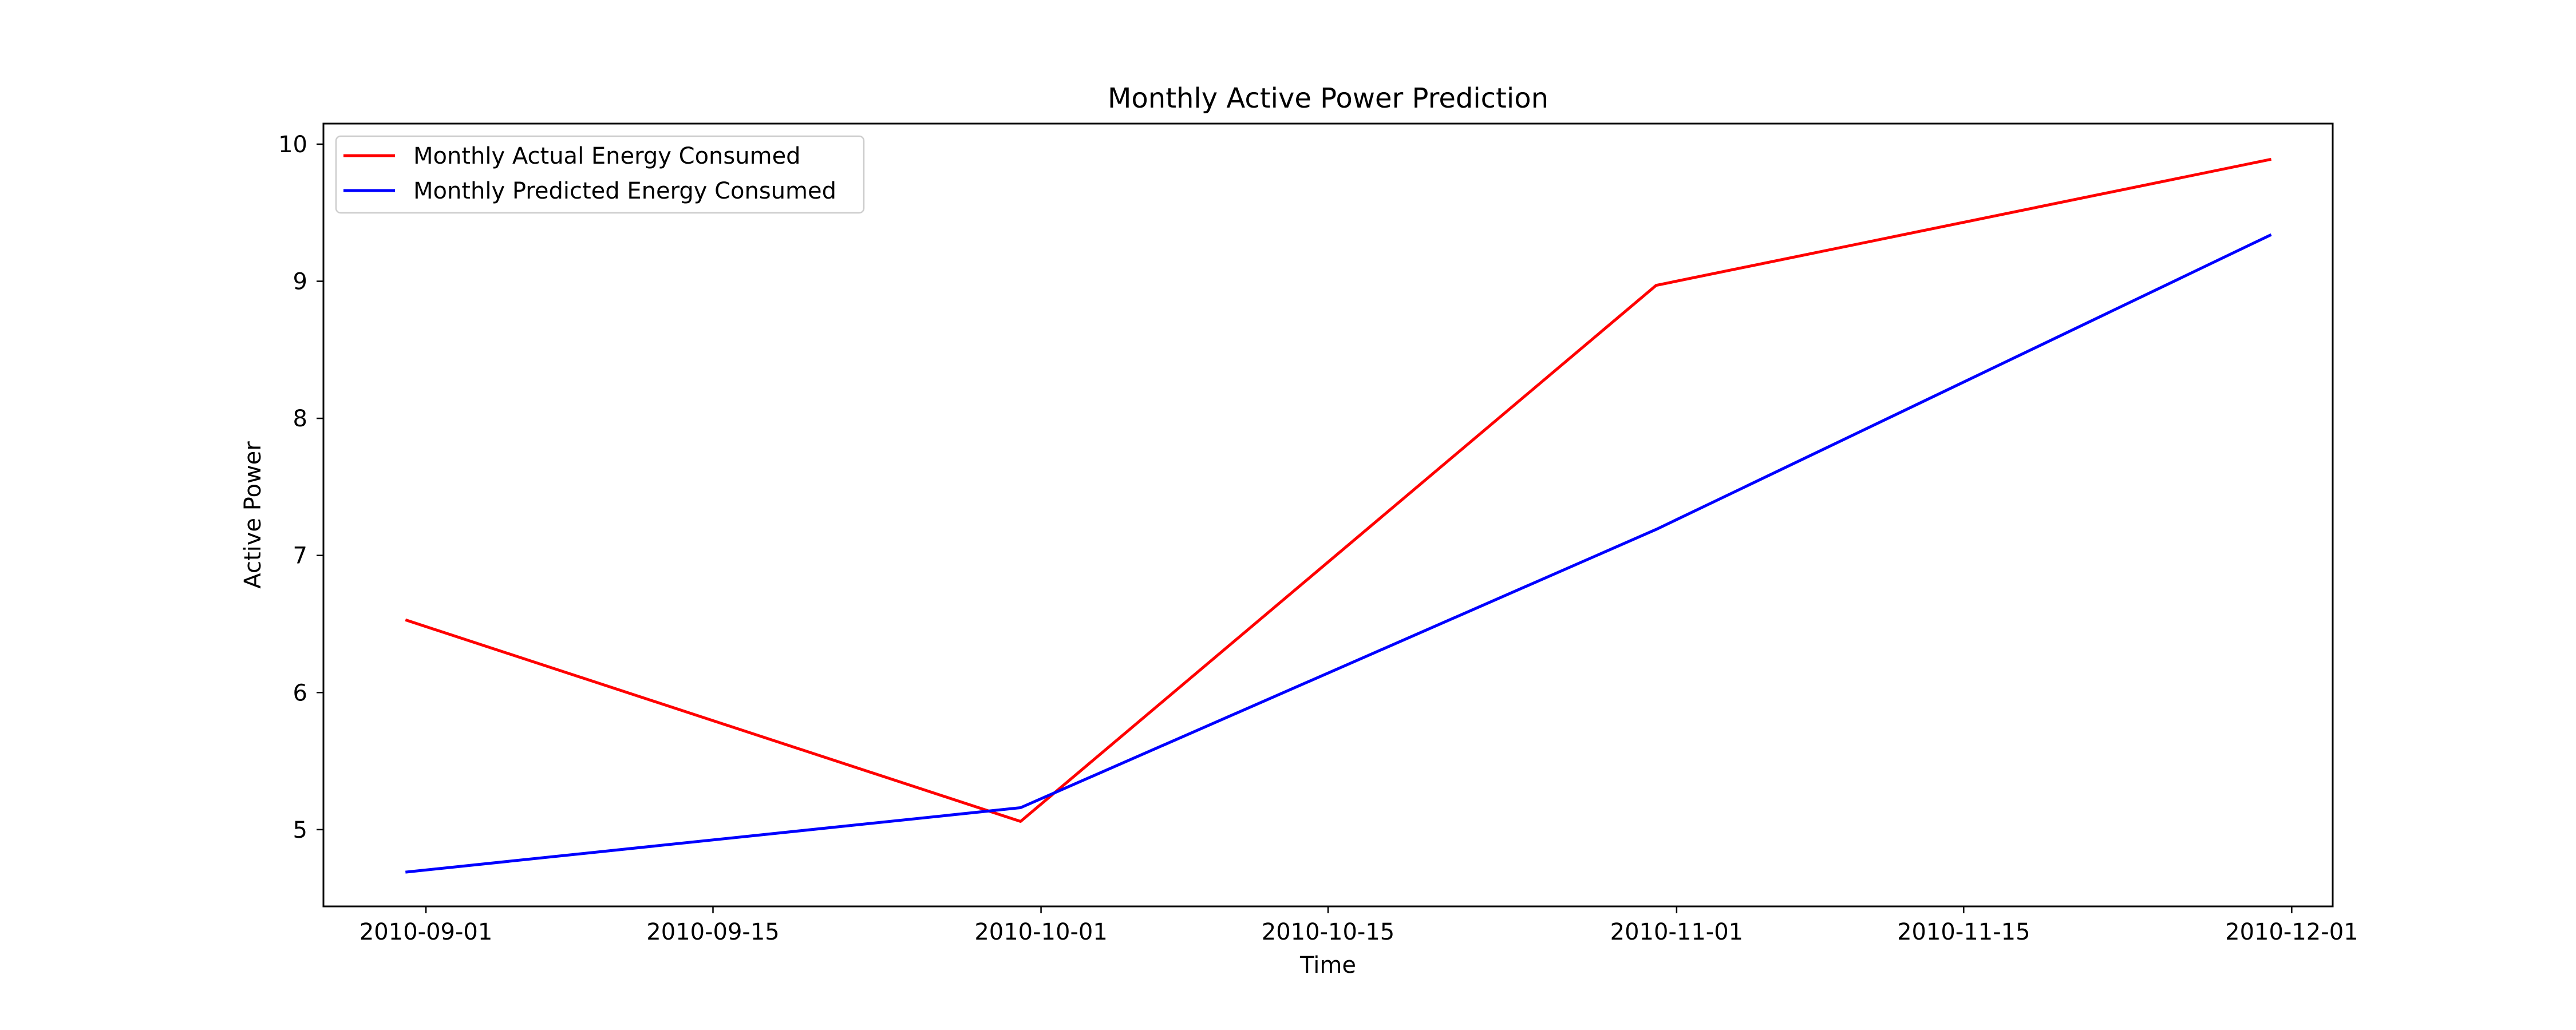 The height and width of the screenshot is (1030, 2576). I want to click on y-tick-label: 9, so click(300, 282).